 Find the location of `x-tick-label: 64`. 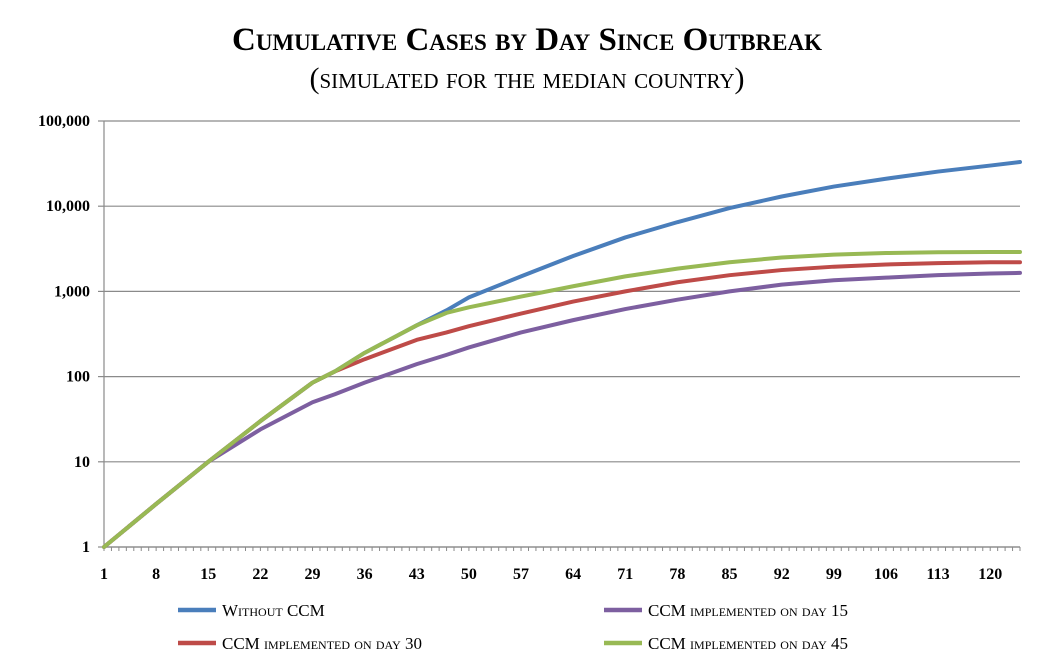

x-tick-label: 64 is located at coordinates (573, 574).